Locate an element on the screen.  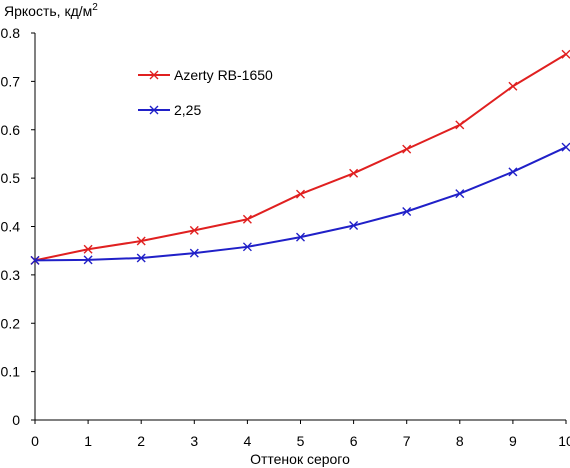
x-tick-label: 1 is located at coordinates (88, 441).